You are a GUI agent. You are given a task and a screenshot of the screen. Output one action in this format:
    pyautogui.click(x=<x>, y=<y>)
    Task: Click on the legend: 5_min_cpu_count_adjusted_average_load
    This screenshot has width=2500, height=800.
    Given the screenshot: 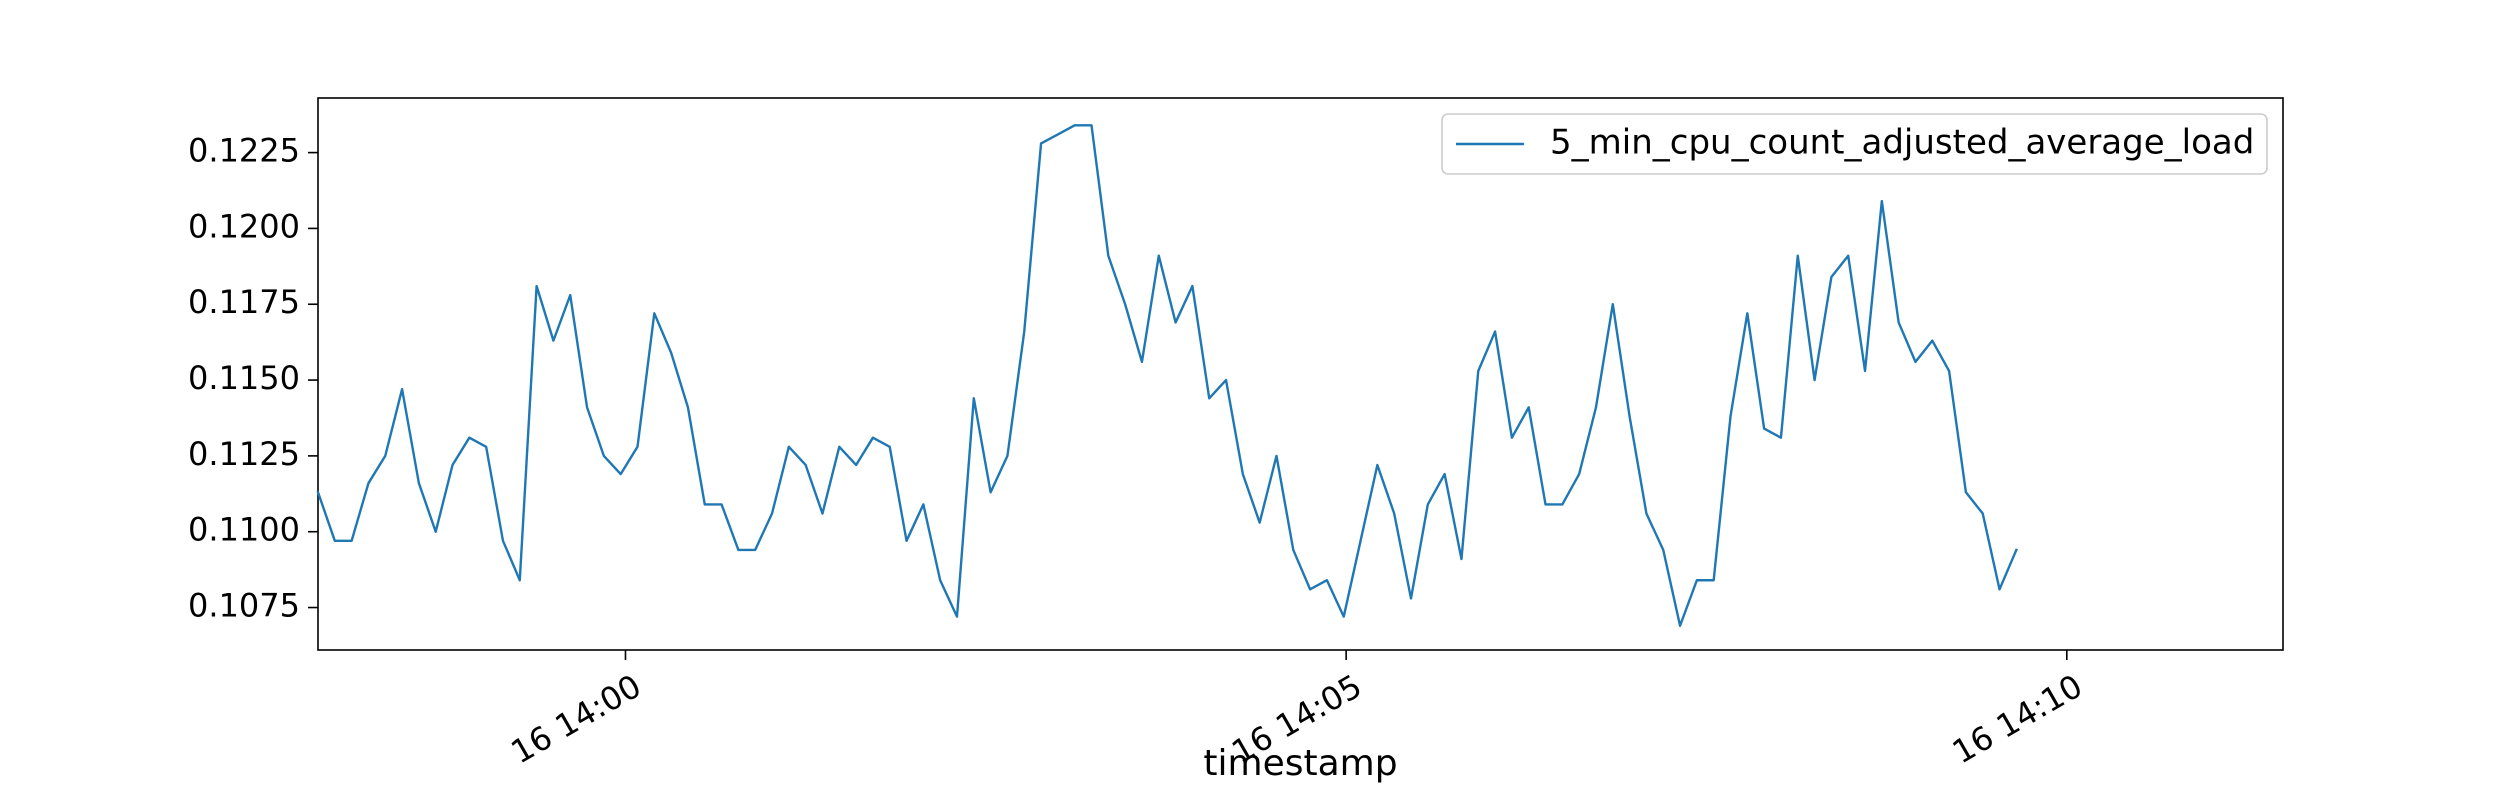 What is the action you would take?
    pyautogui.click(x=1854, y=144)
    